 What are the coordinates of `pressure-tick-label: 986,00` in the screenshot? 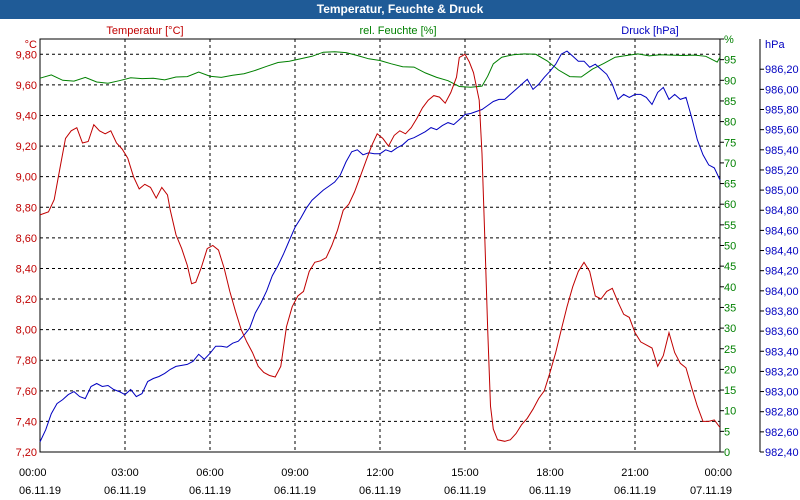 It's located at (782, 90).